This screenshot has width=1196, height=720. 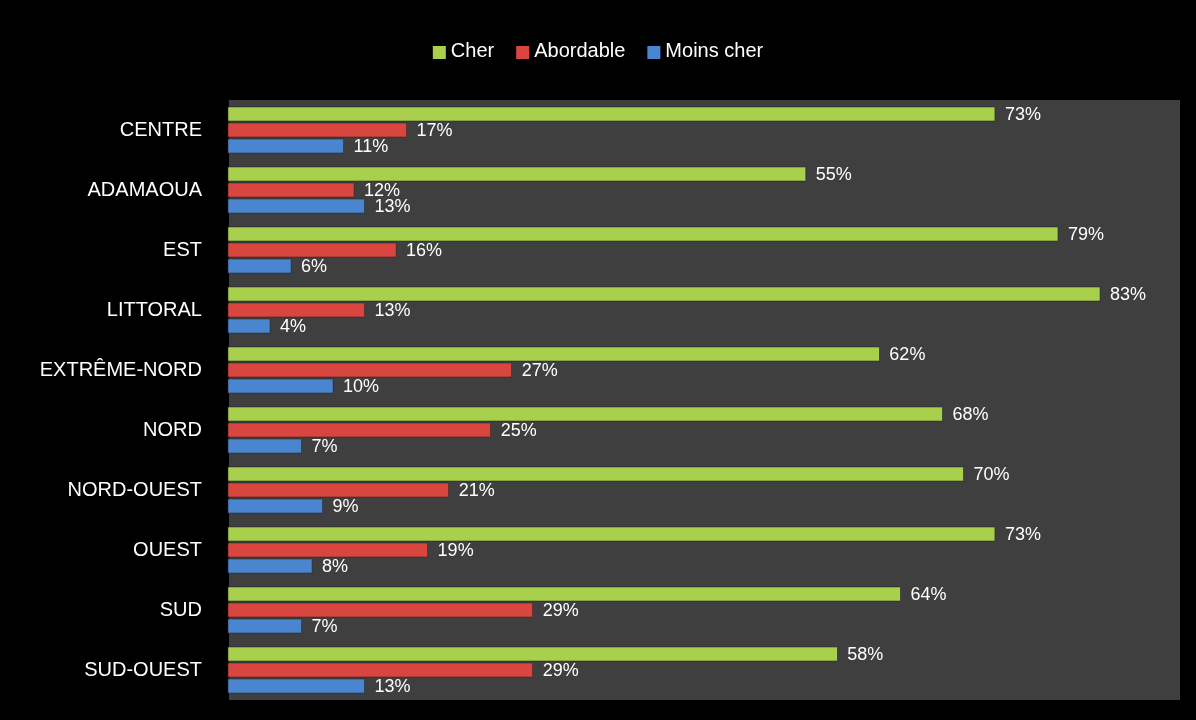 What do you see at coordinates (120, 369) in the screenshot?
I see `y-tick-label: EXTRÊME-NORD` at bounding box center [120, 369].